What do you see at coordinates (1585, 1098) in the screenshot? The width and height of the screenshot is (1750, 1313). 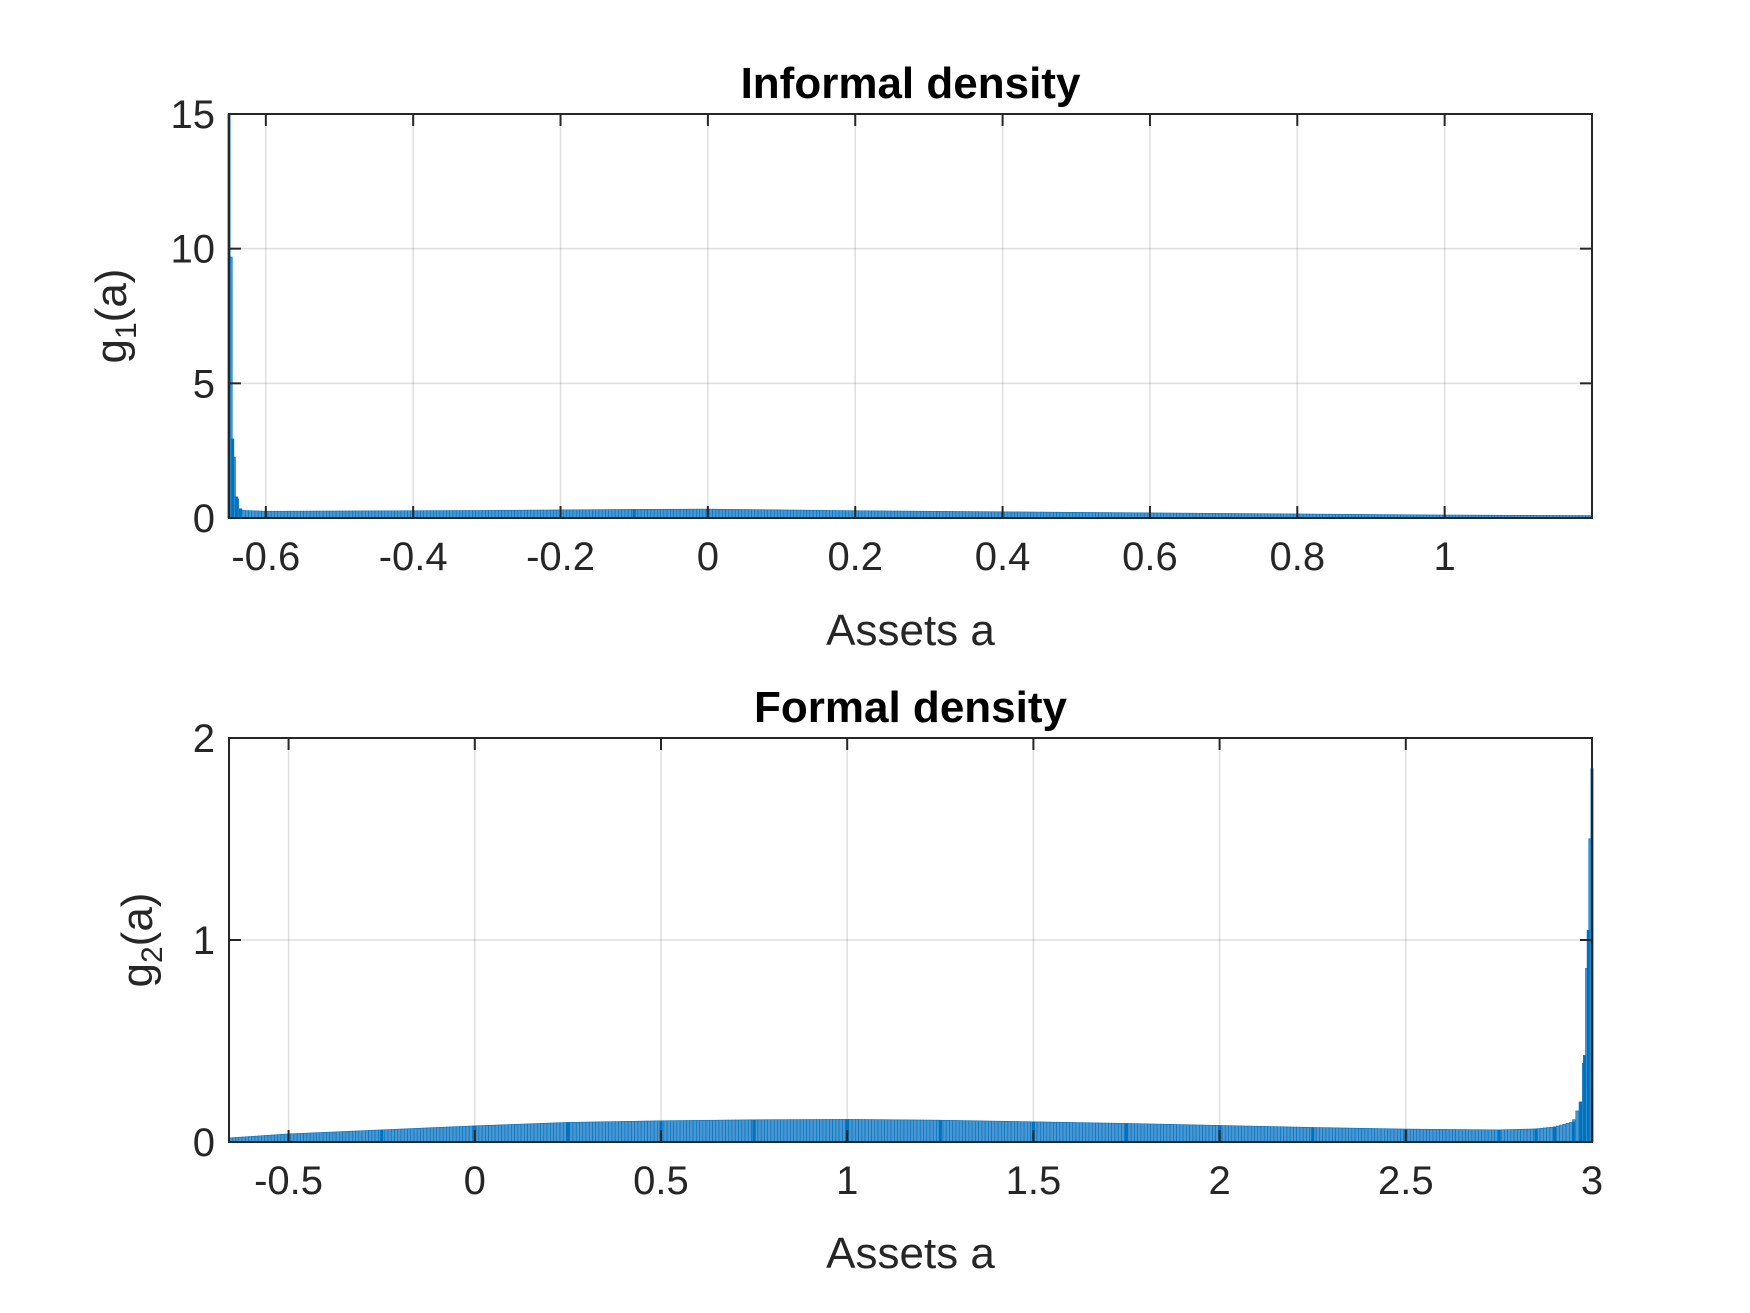 I see `density-spike-bar` at bounding box center [1585, 1098].